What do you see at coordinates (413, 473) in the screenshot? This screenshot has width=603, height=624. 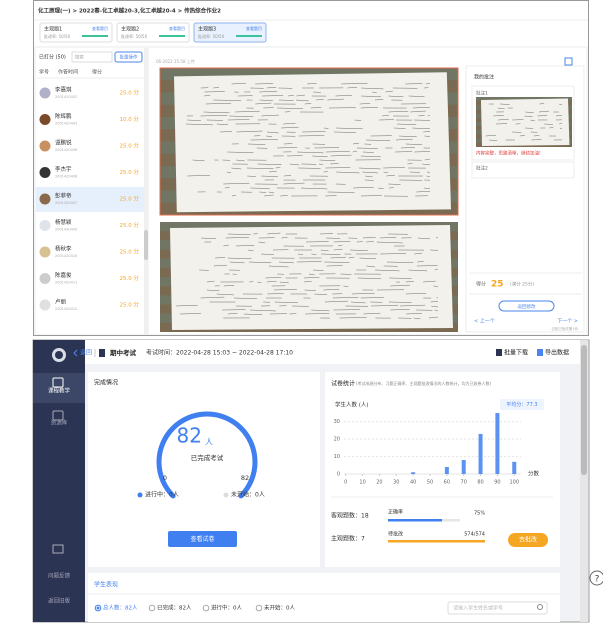 I see `bar` at bounding box center [413, 473].